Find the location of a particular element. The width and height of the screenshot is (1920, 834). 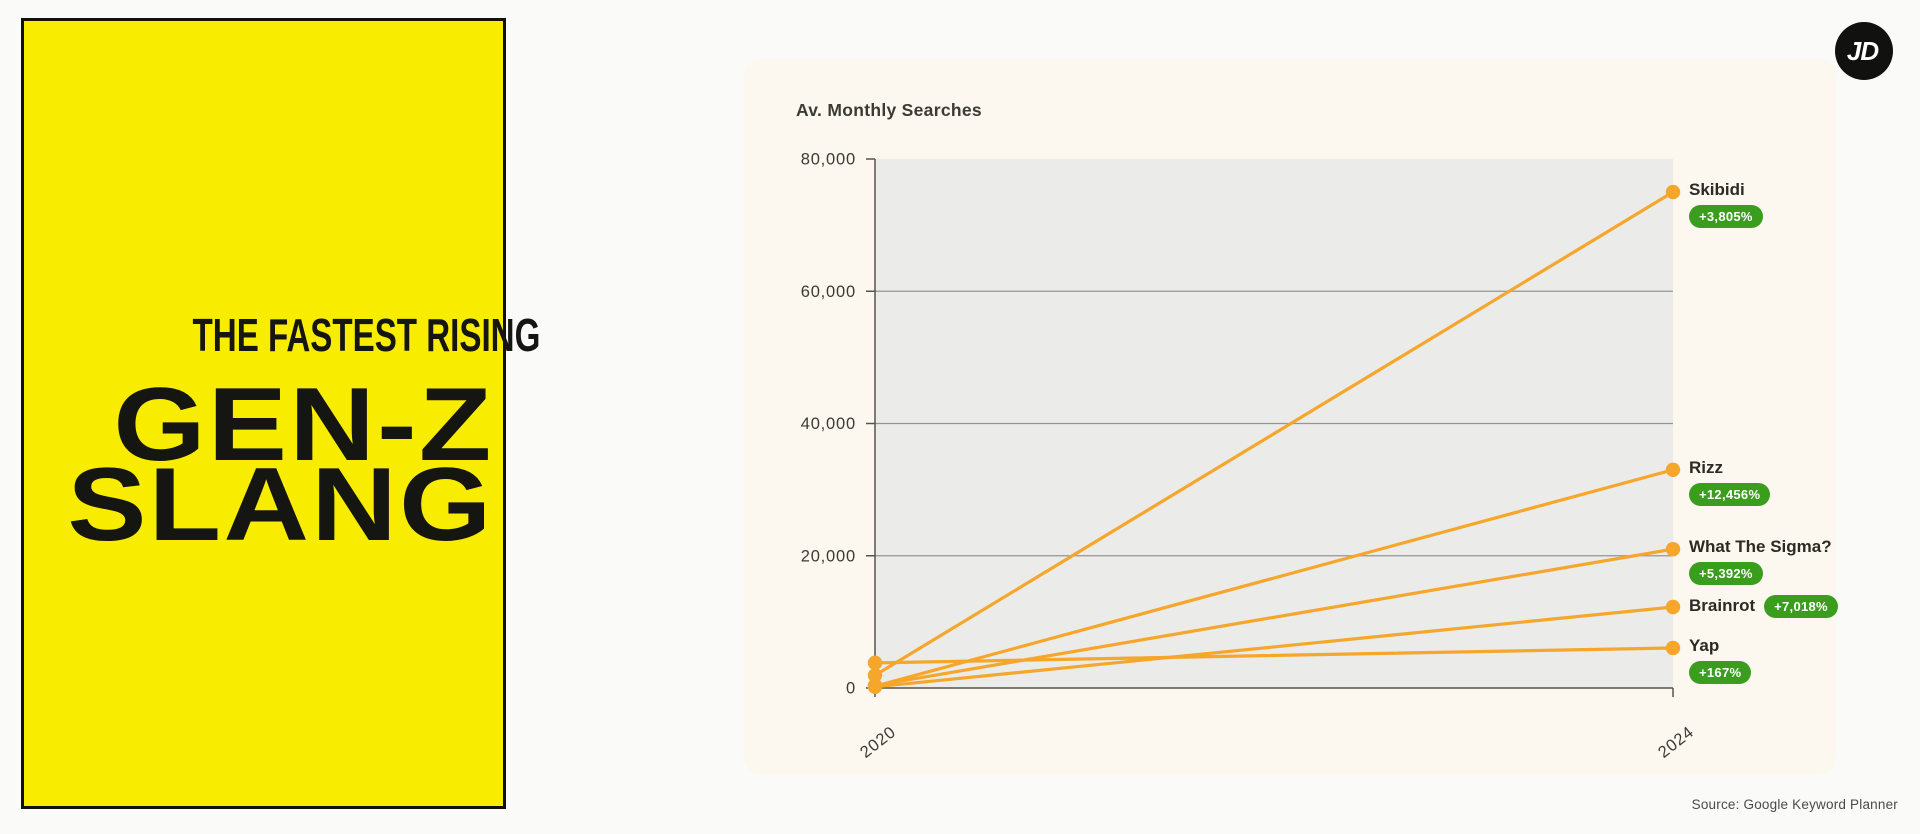

y-tick-label: 60,000 is located at coordinates (828, 292).